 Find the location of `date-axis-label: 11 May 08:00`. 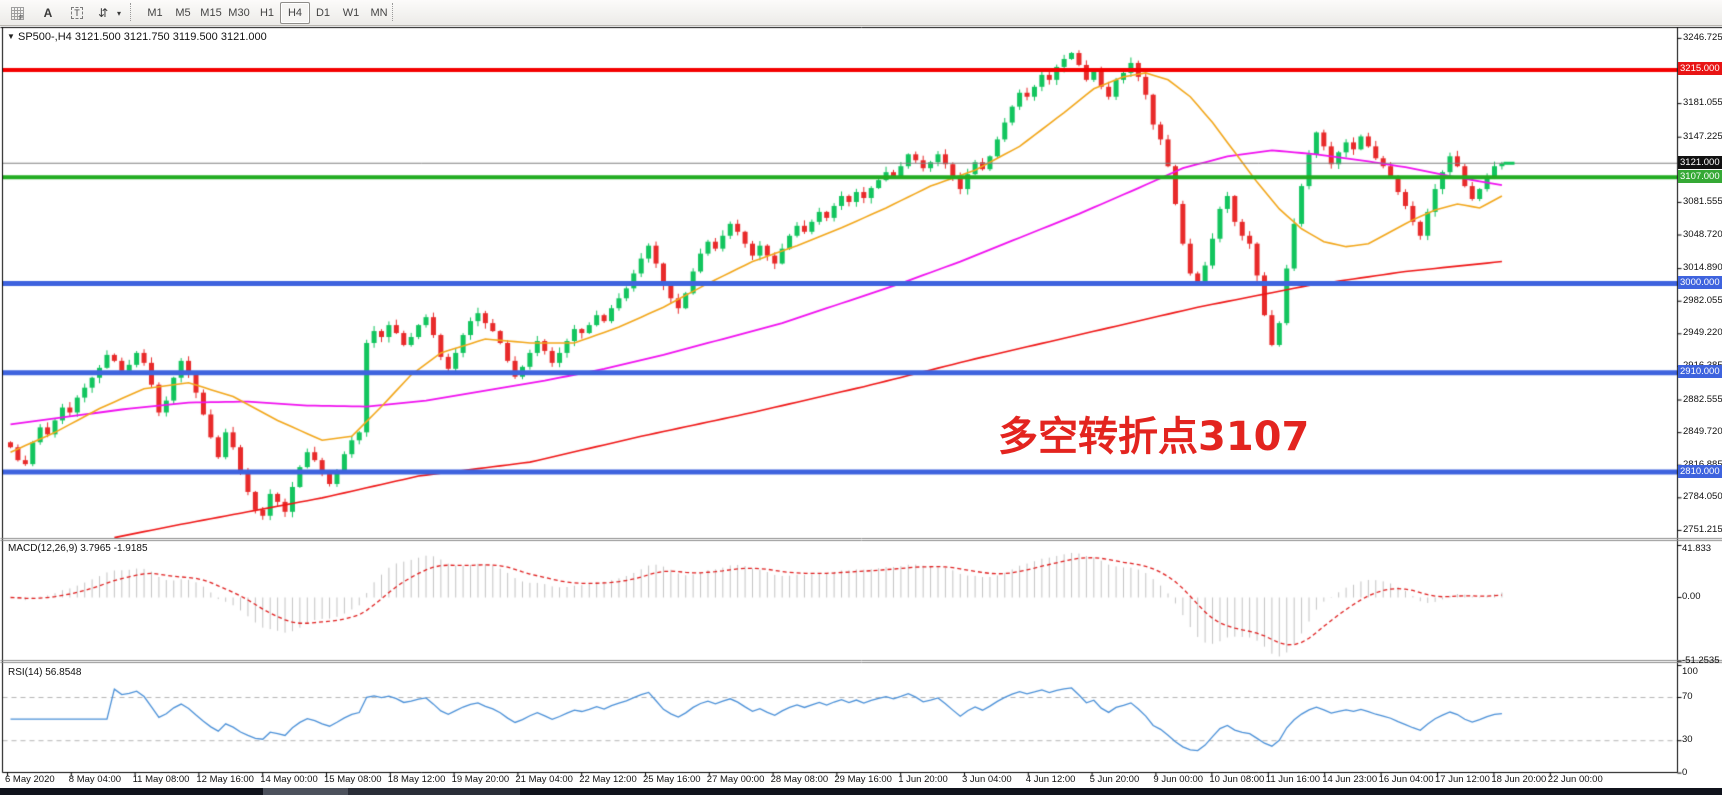

date-axis-label: 11 May 08:00 is located at coordinates (161, 779).